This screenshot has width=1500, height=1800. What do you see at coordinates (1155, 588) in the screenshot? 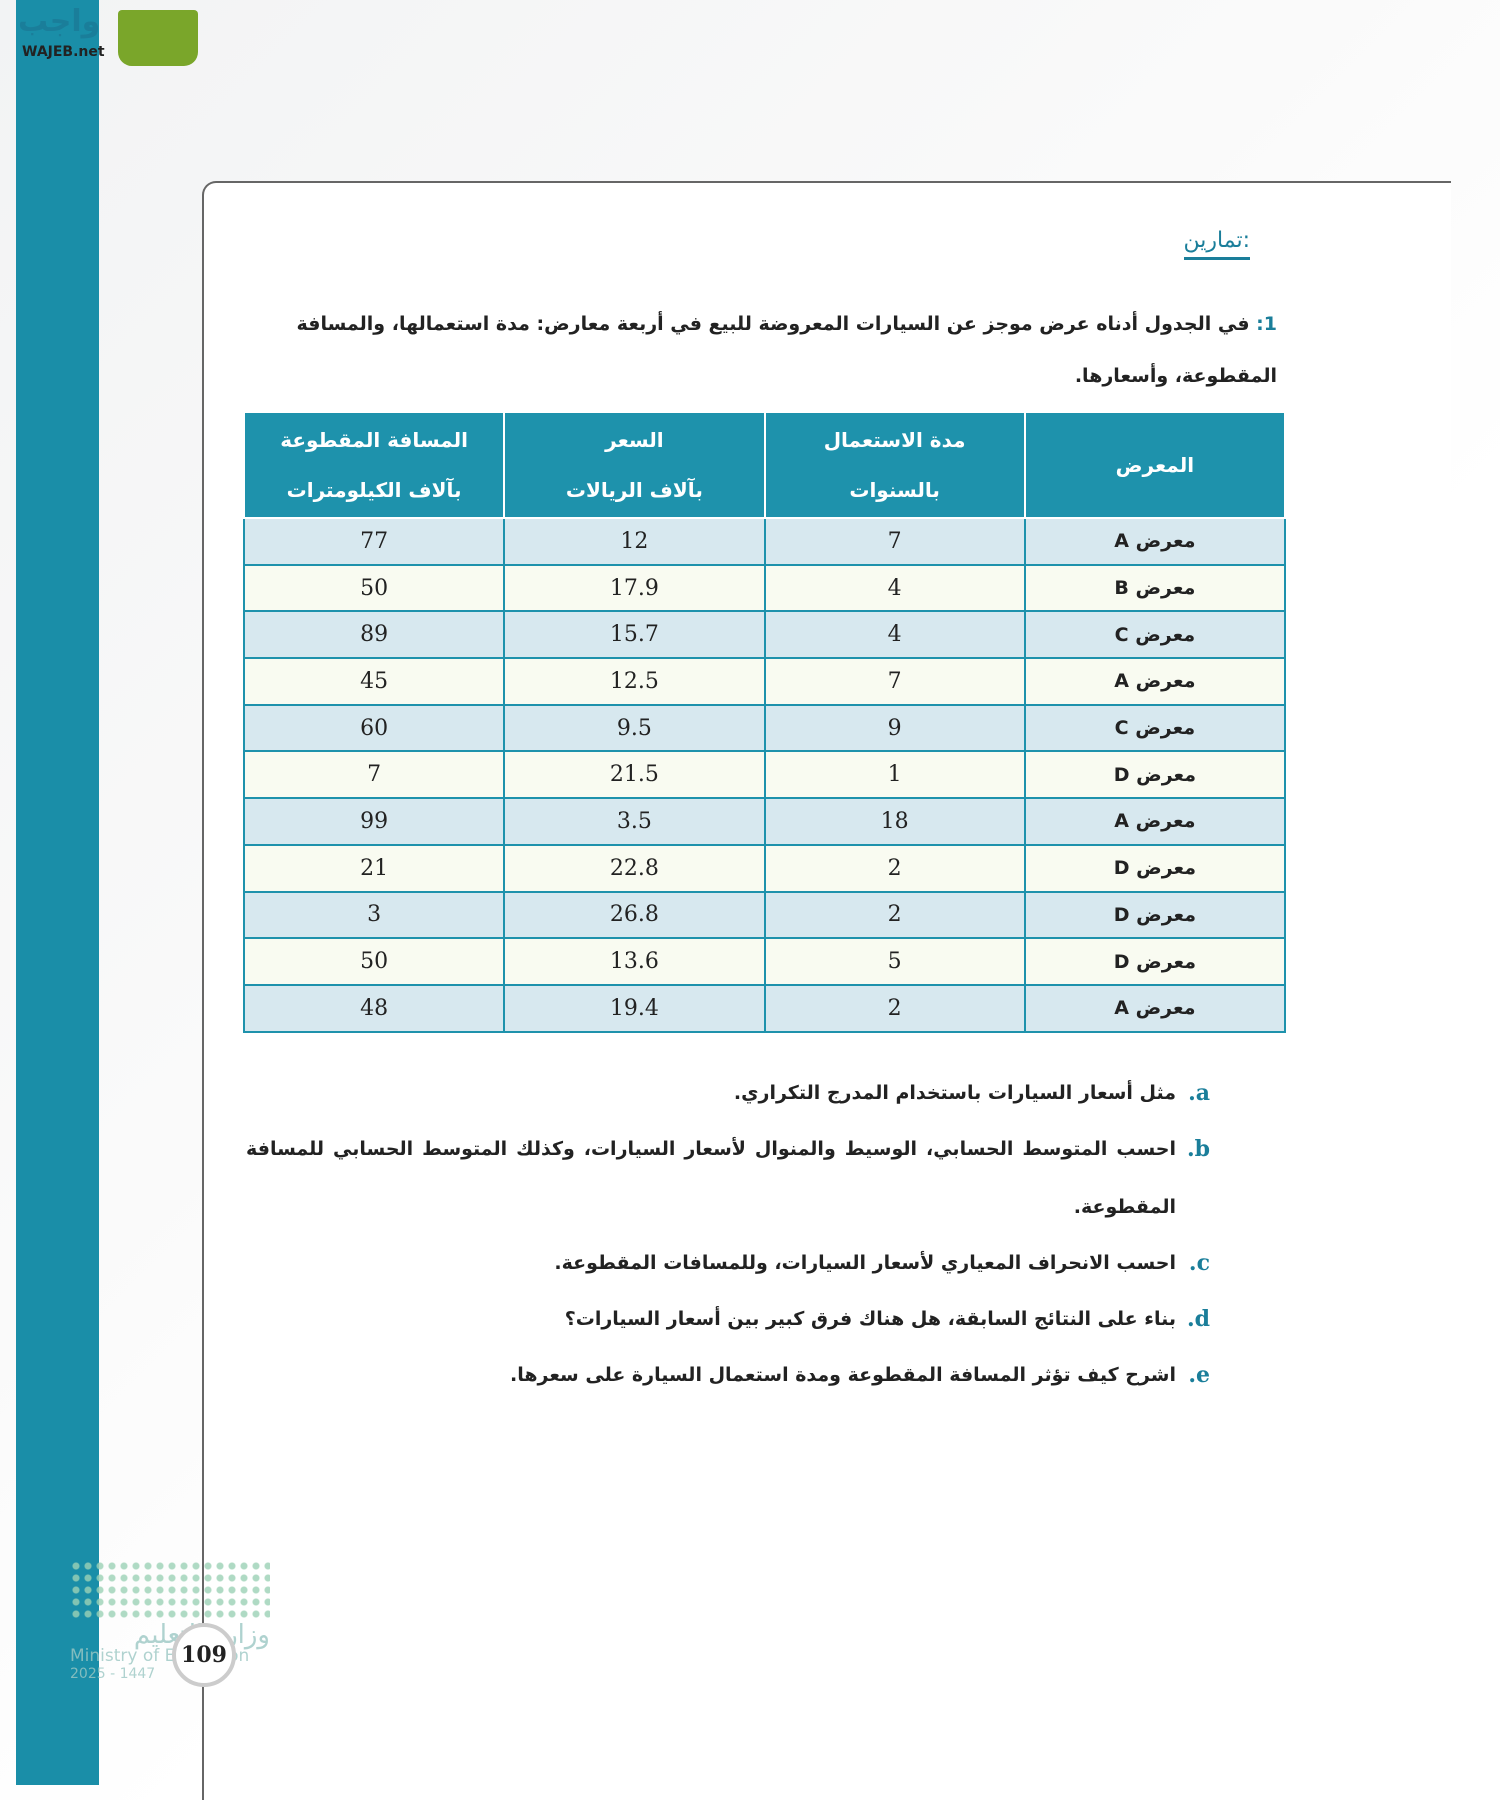
I see `showroom-cell: معرض B` at bounding box center [1155, 588].